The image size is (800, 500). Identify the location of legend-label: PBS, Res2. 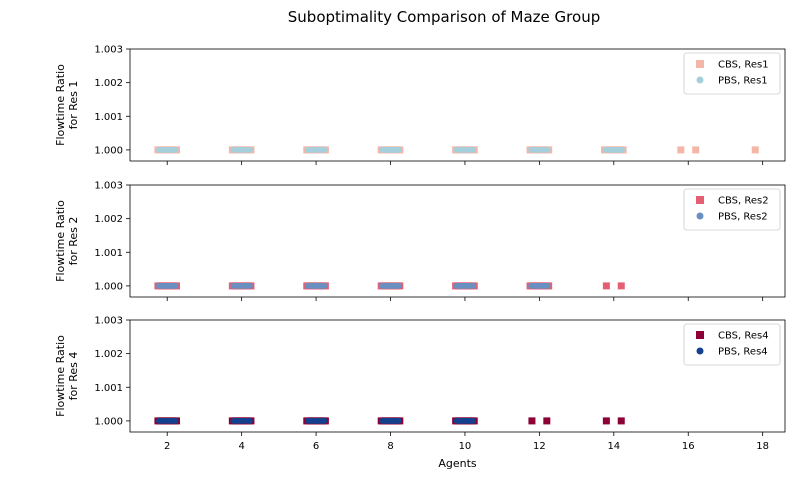
(743, 217).